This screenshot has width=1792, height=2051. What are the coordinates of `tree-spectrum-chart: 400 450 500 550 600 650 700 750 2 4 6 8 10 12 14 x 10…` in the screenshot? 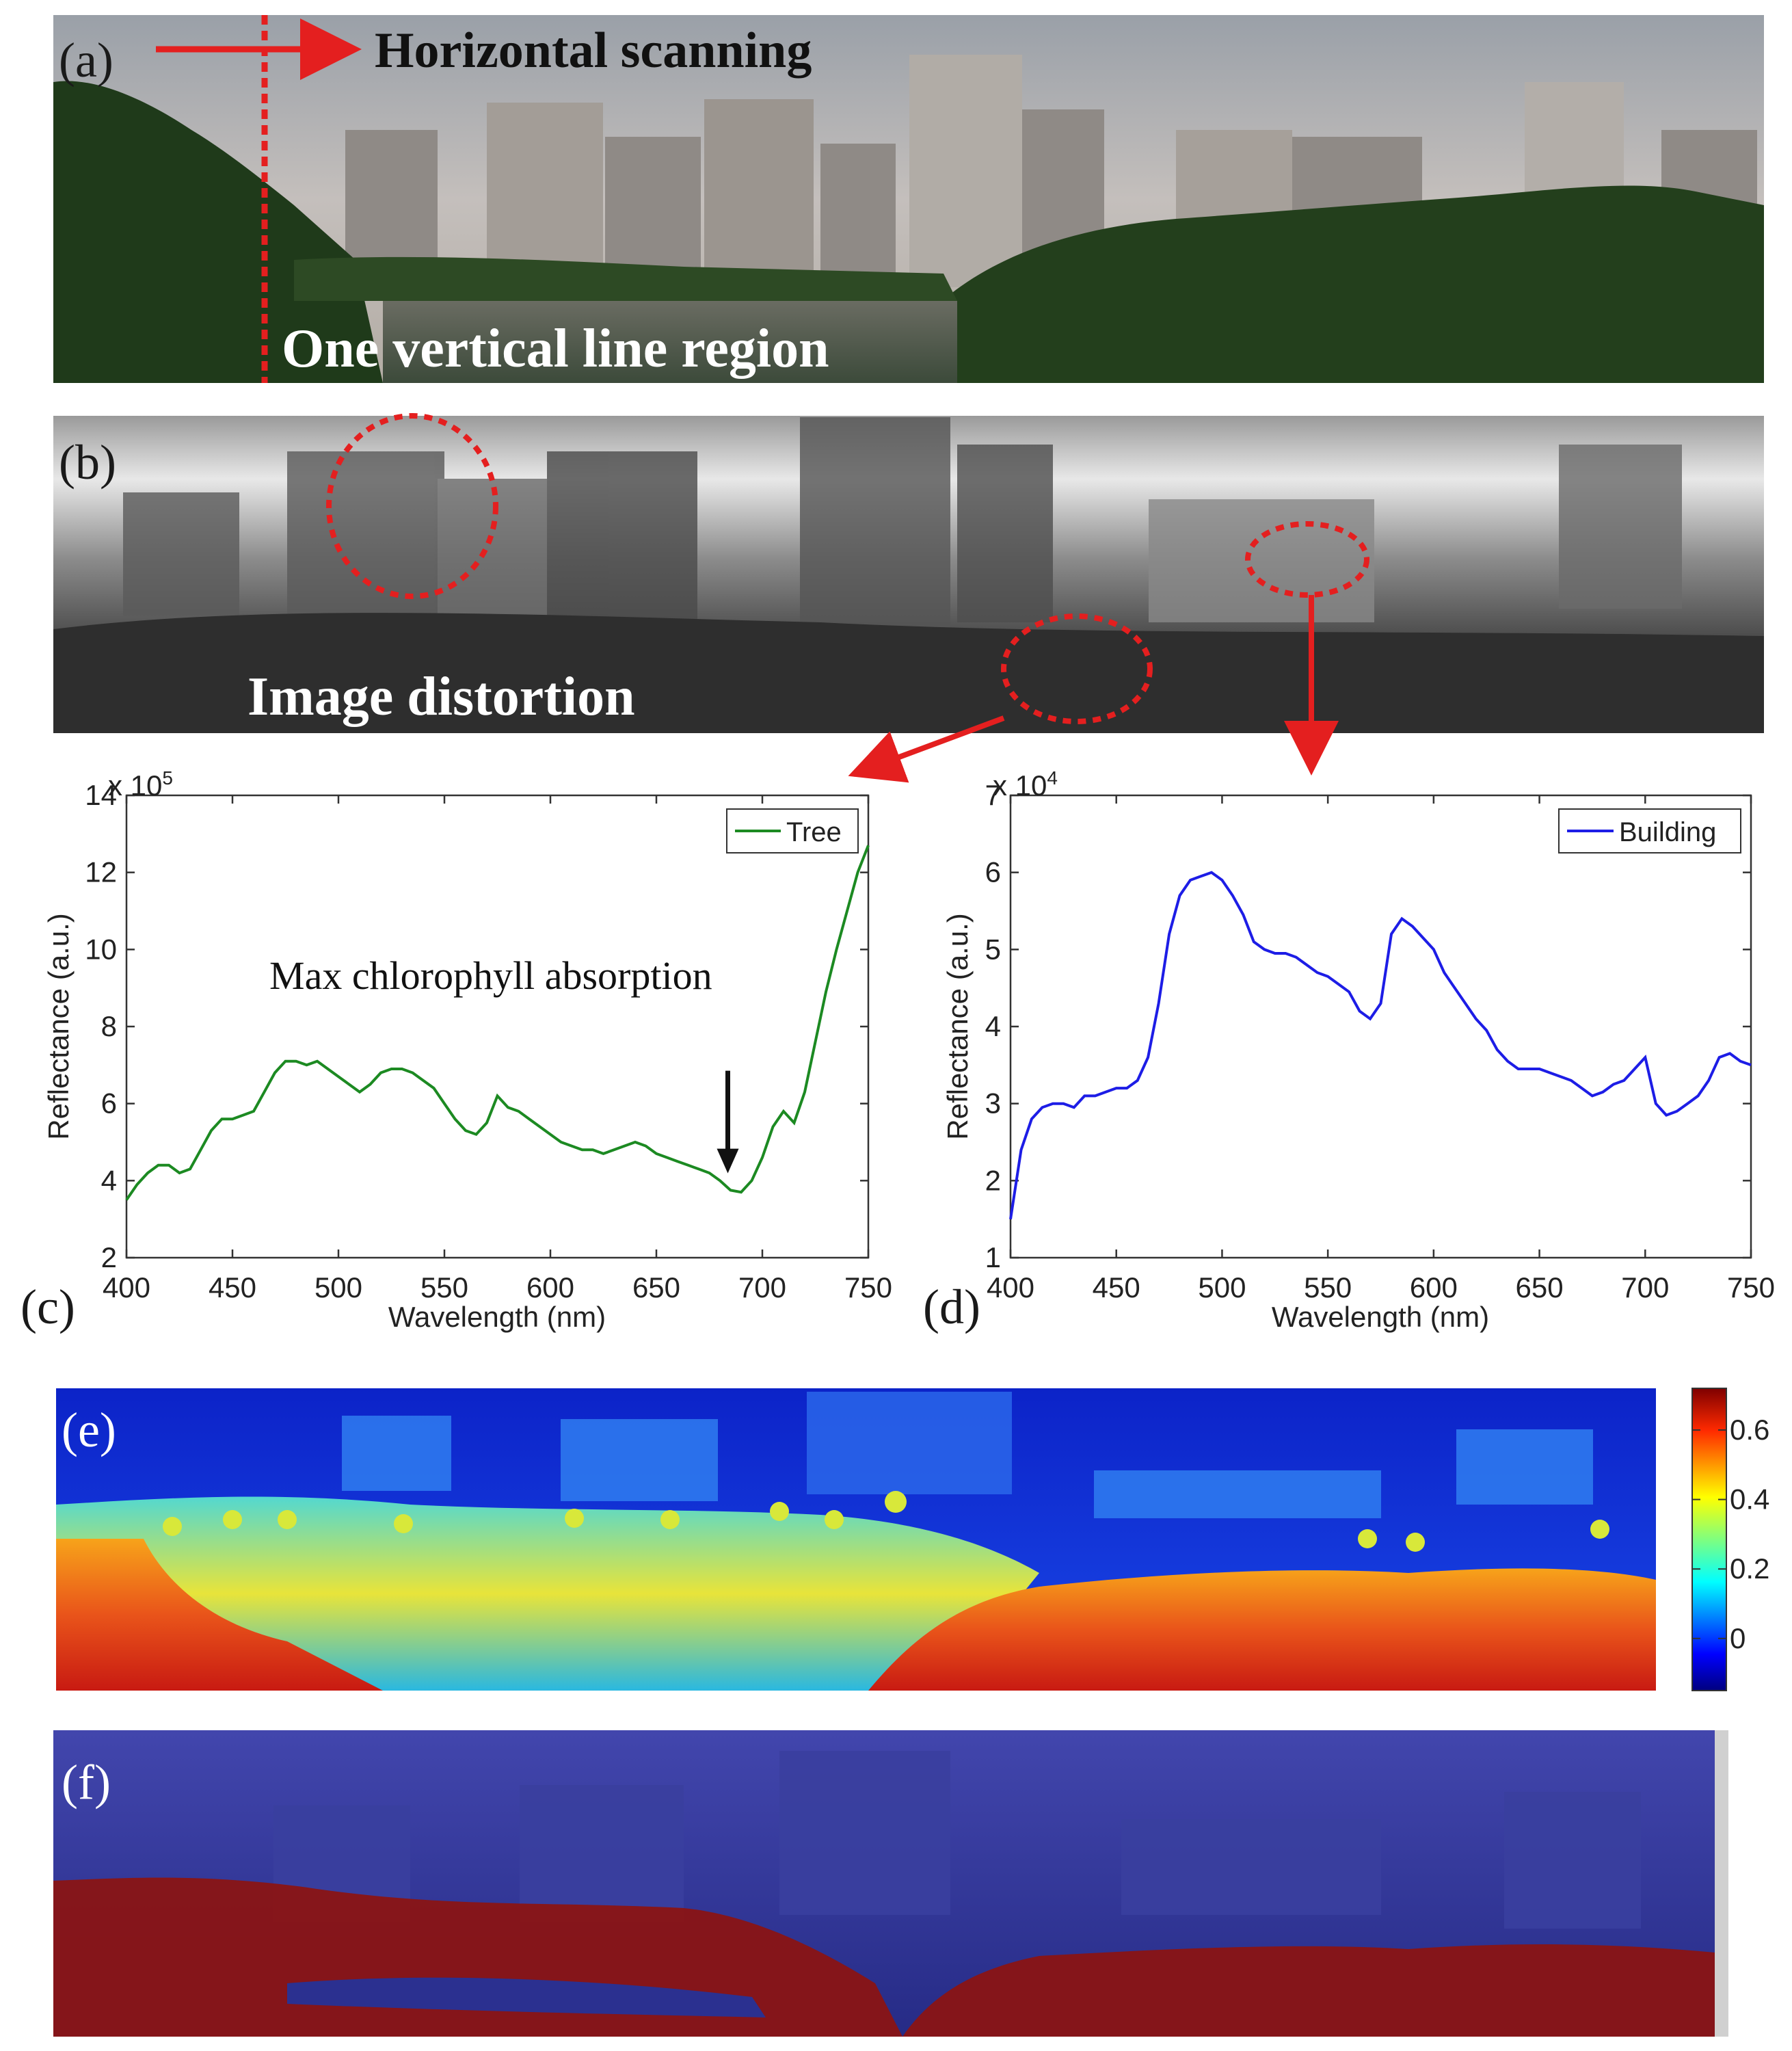 It's located at (467, 1050).